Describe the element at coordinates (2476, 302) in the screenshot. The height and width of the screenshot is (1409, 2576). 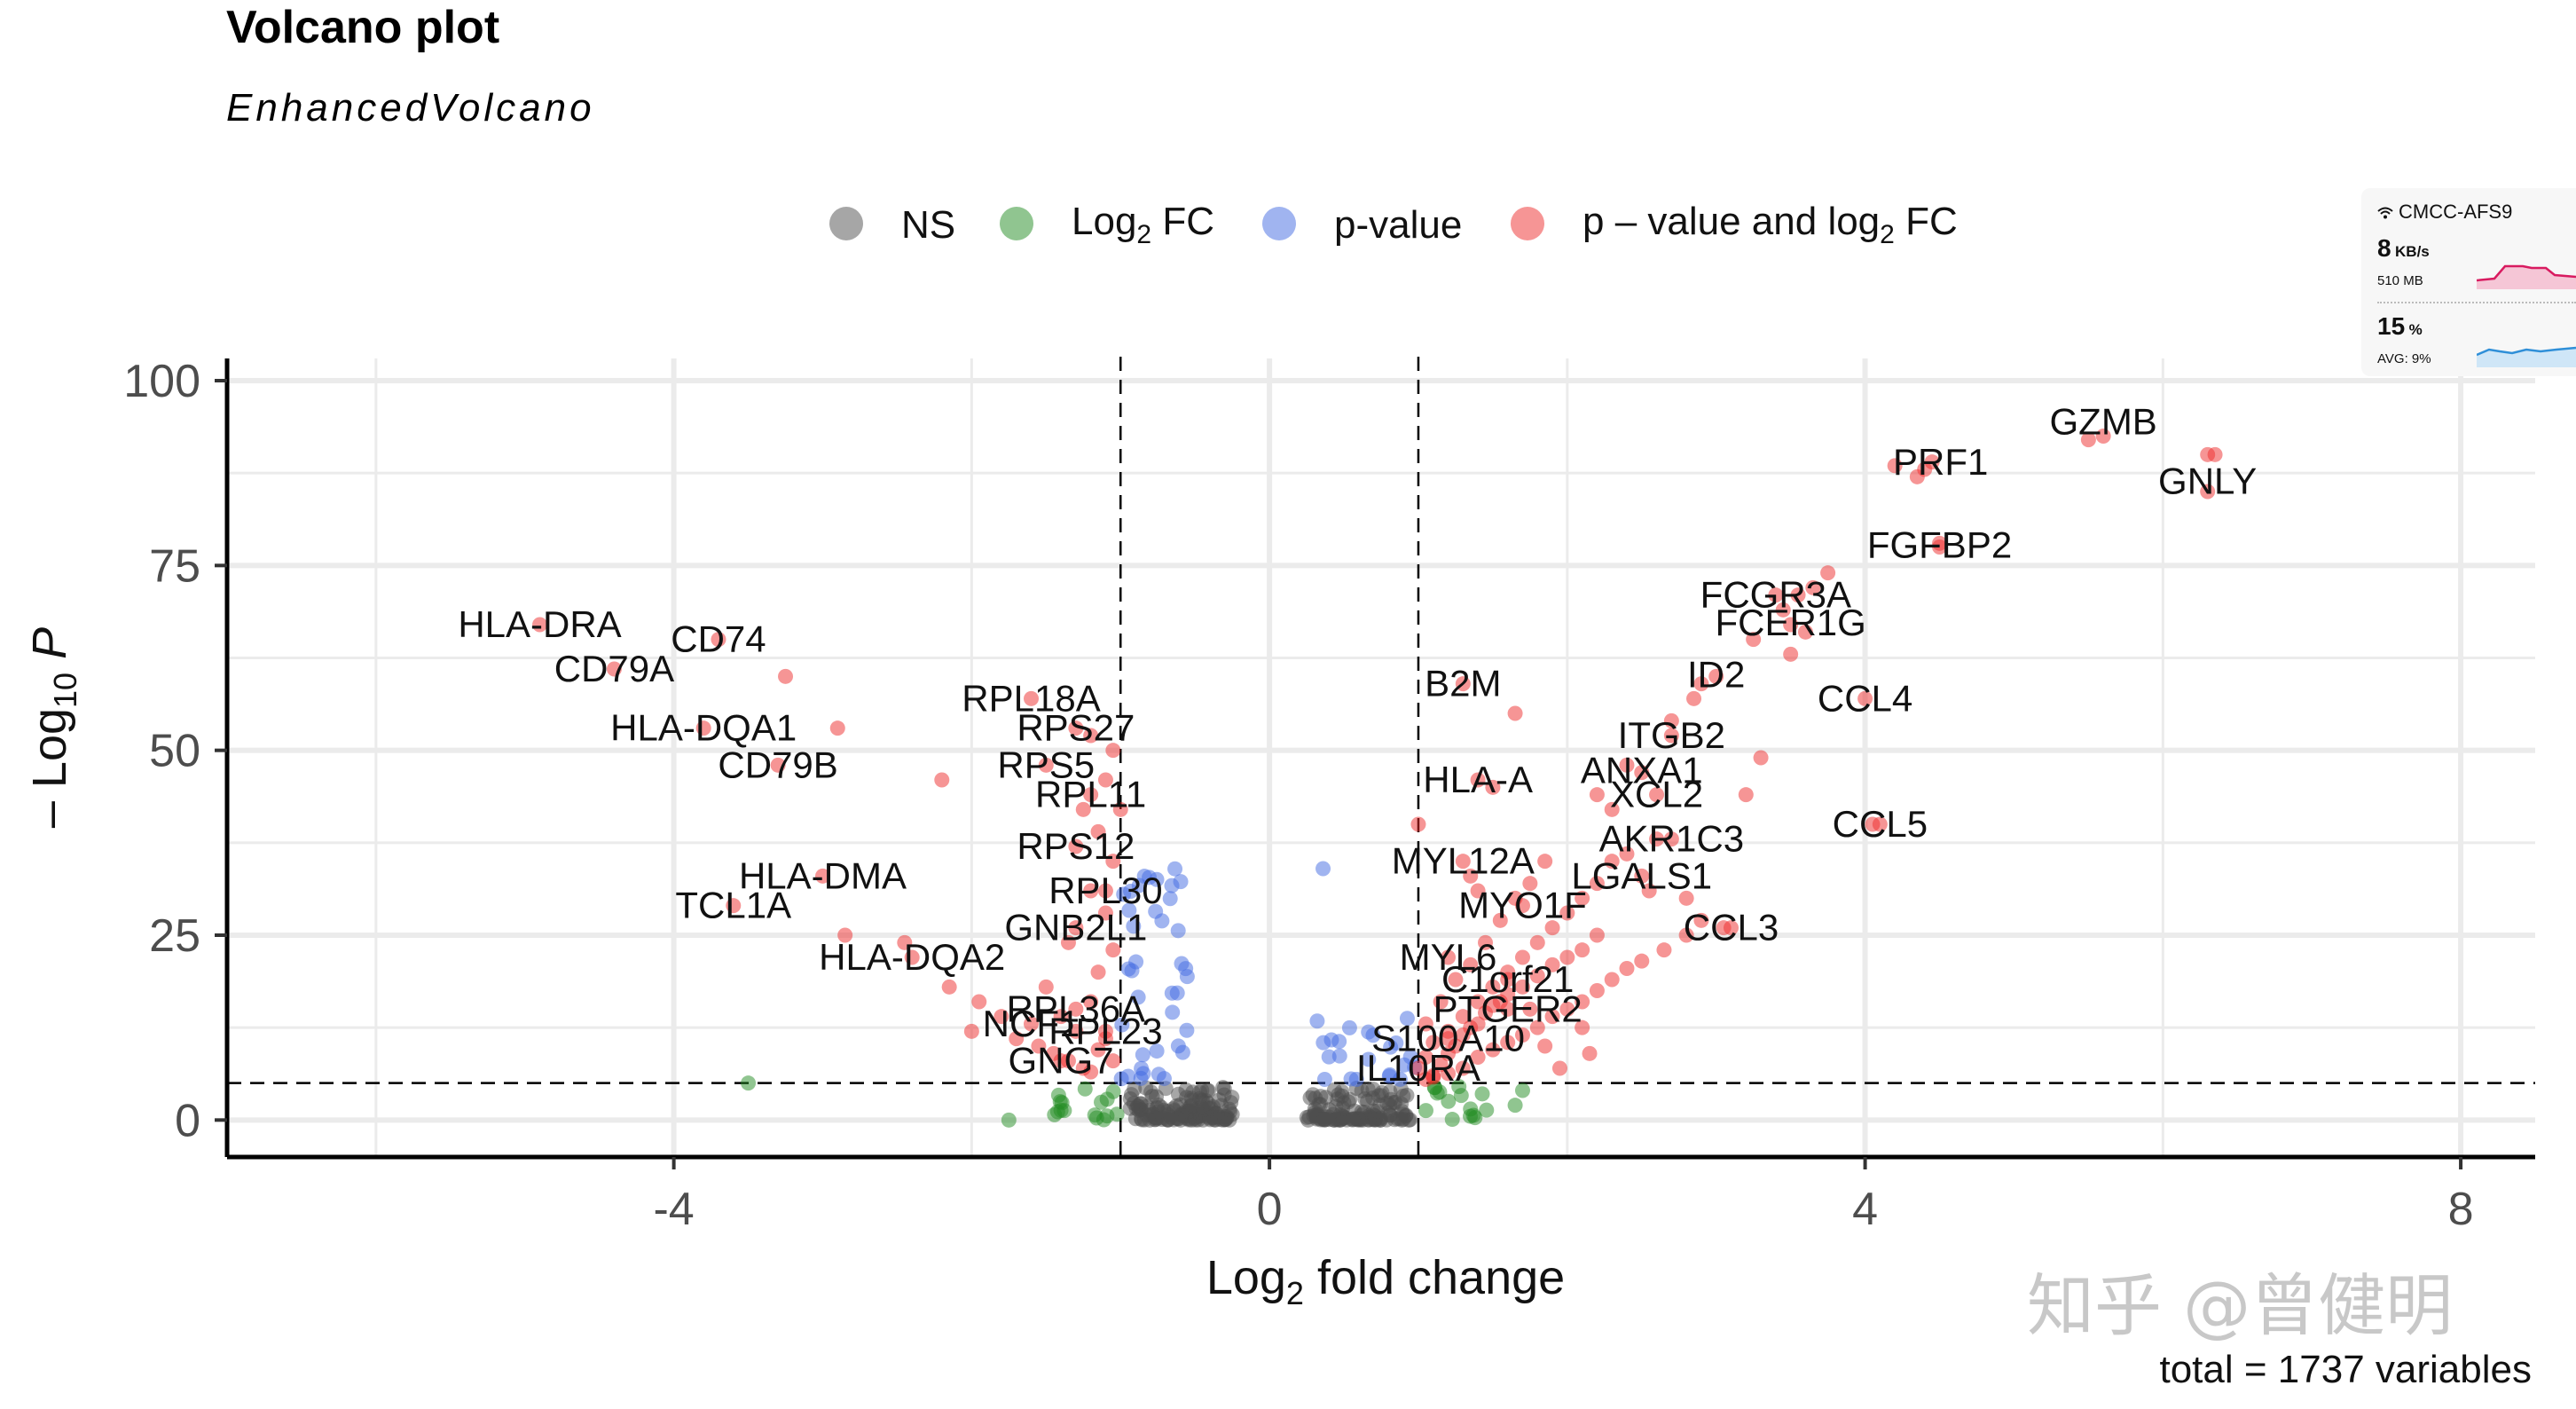
I see `widget-divider` at that location.